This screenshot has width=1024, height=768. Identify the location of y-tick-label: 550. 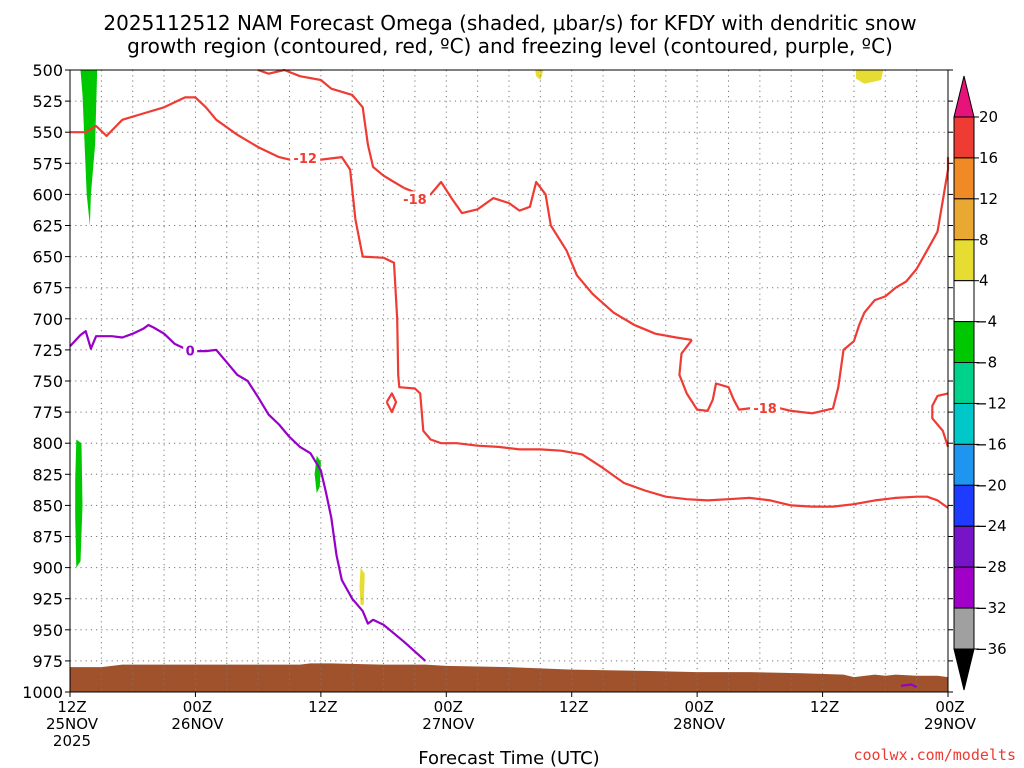
(47, 132).